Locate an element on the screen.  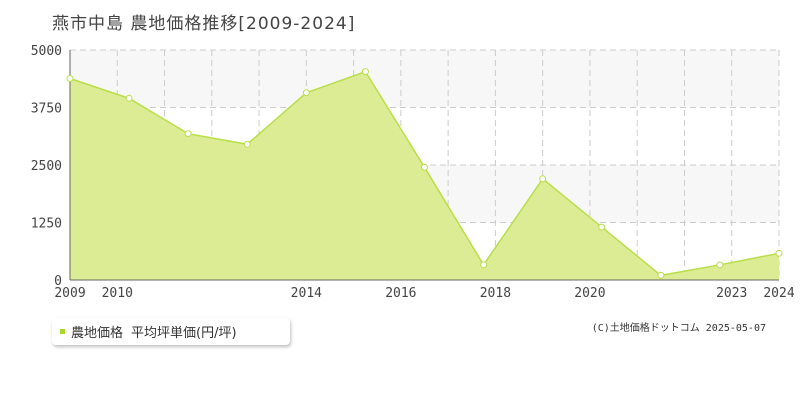
y-tick-label: 2500 is located at coordinates (46, 166).